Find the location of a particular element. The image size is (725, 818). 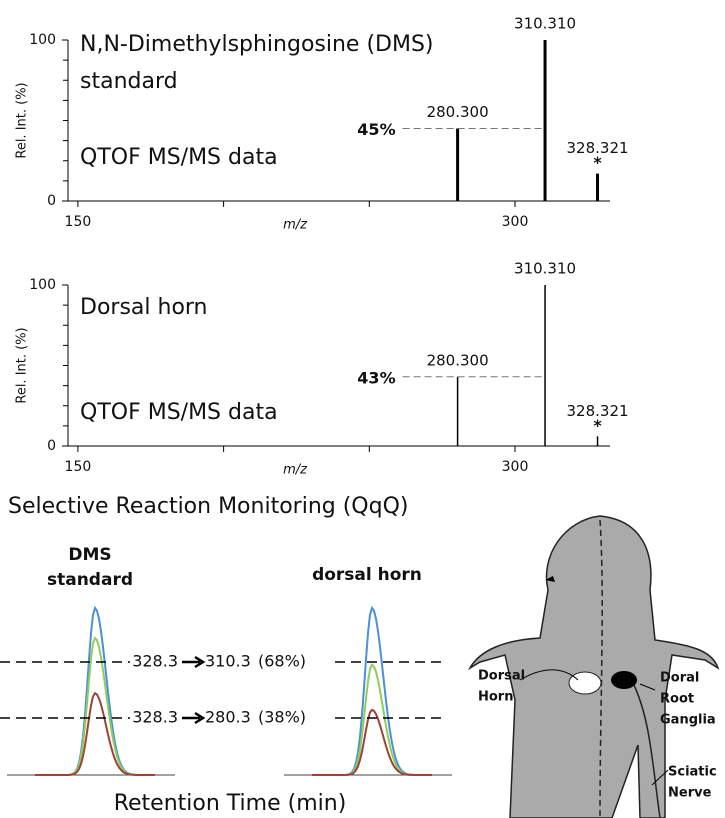

diagram-label: Root is located at coordinates (677, 699).